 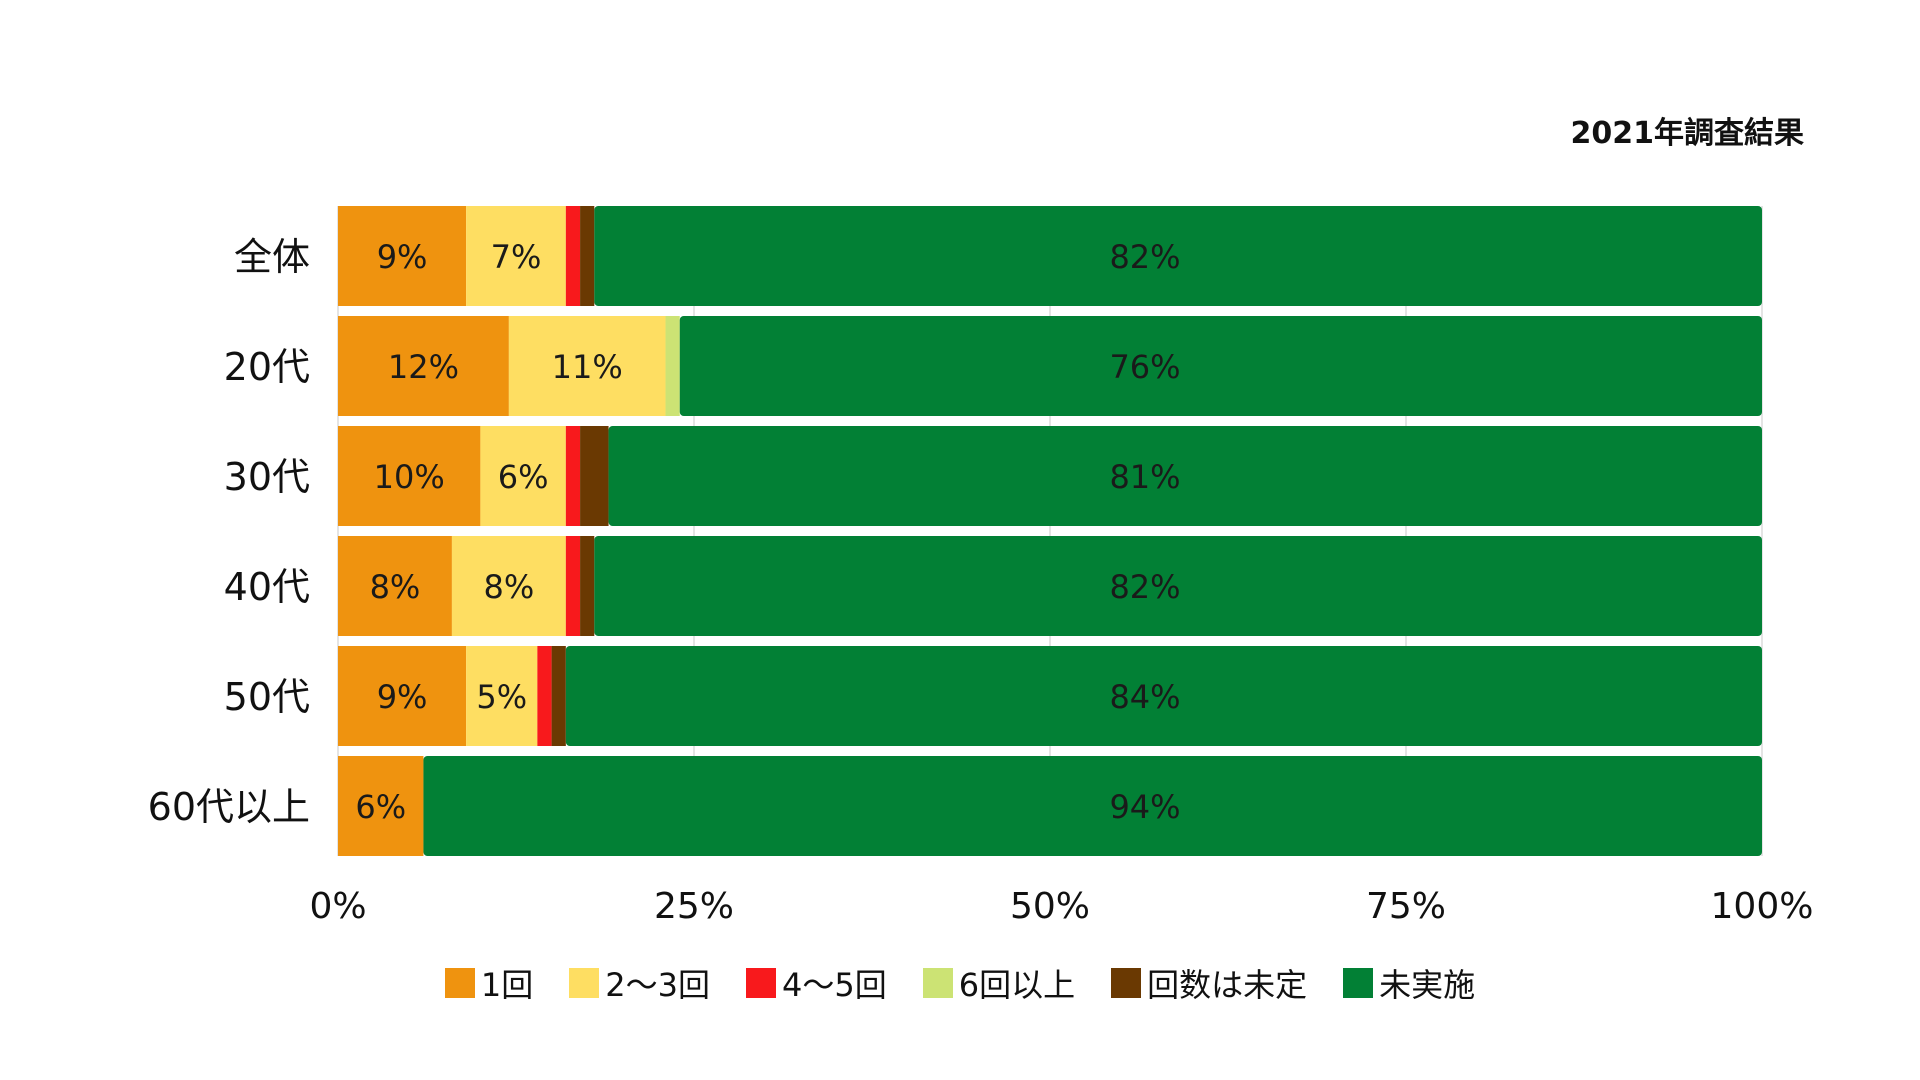 I want to click on data-label: 76%, so click(x=1144, y=367).